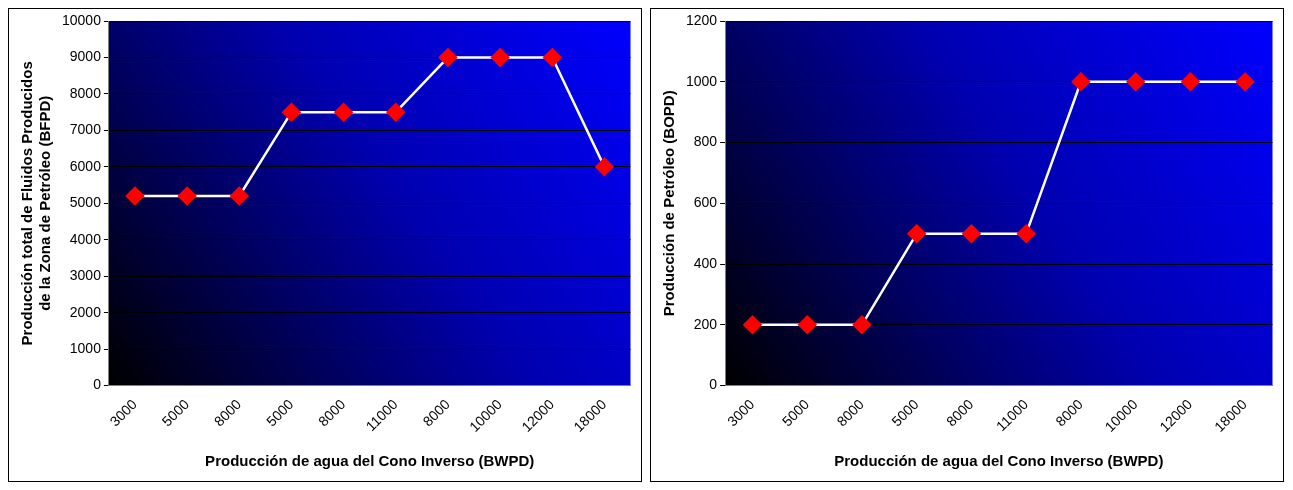 Image resolution: width=1293 pixels, height=490 pixels. What do you see at coordinates (85, 56) in the screenshot?
I see `y-tick-label: 9000` at bounding box center [85, 56].